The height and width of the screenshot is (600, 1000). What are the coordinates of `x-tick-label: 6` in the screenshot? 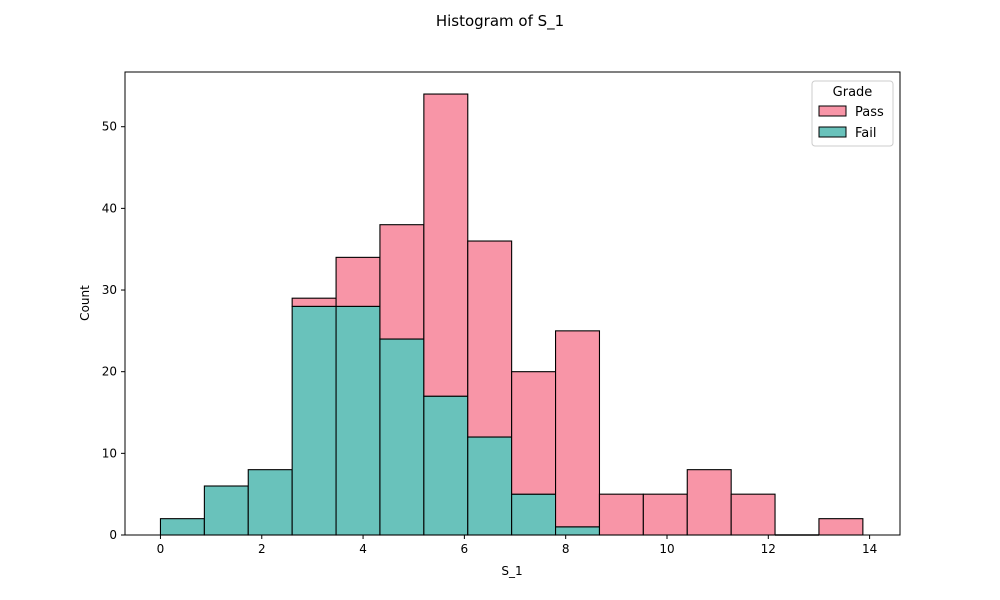 It's located at (465, 549).